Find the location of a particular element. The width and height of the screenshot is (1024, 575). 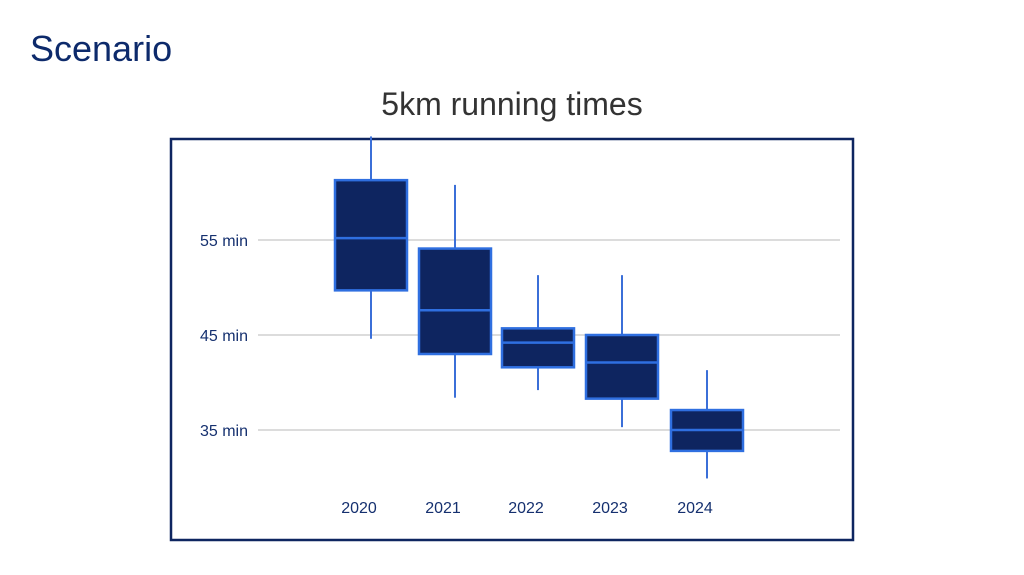

box-2024 is located at coordinates (707, 424).